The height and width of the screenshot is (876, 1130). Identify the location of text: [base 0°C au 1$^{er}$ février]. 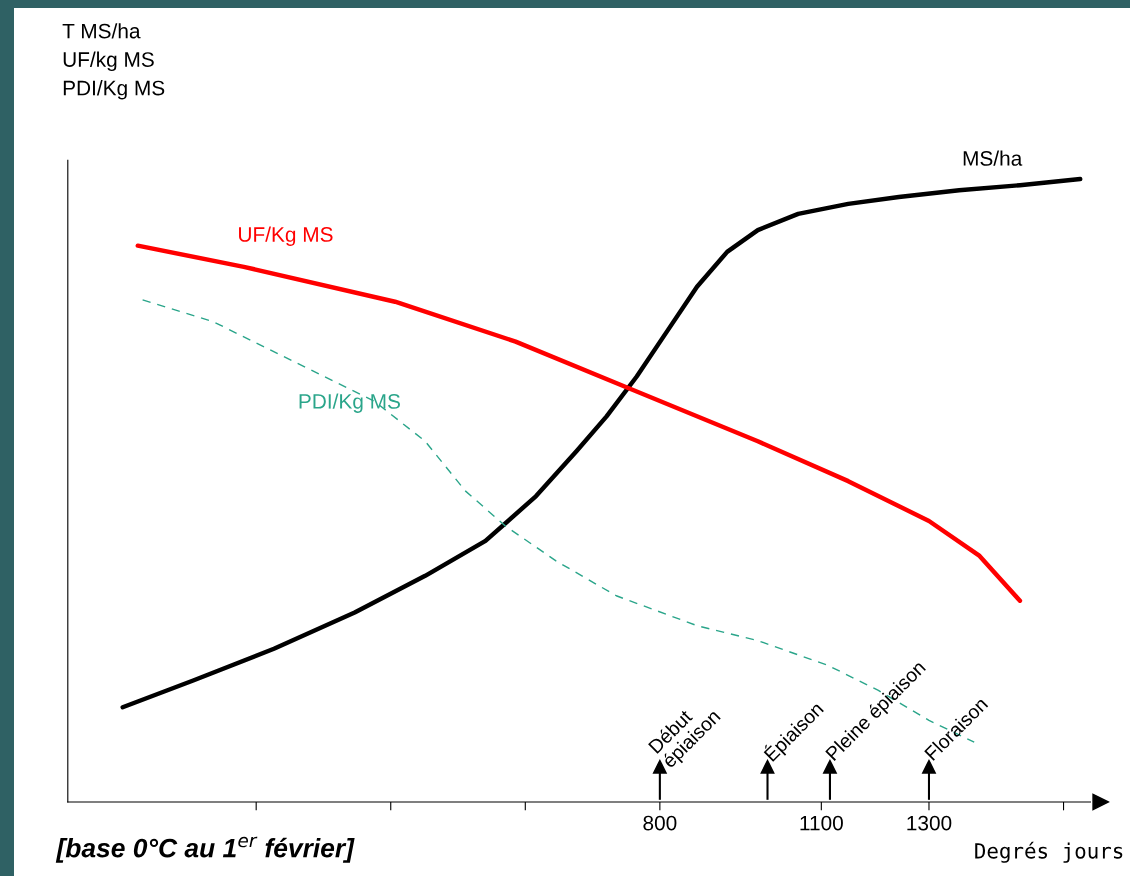
(205, 849).